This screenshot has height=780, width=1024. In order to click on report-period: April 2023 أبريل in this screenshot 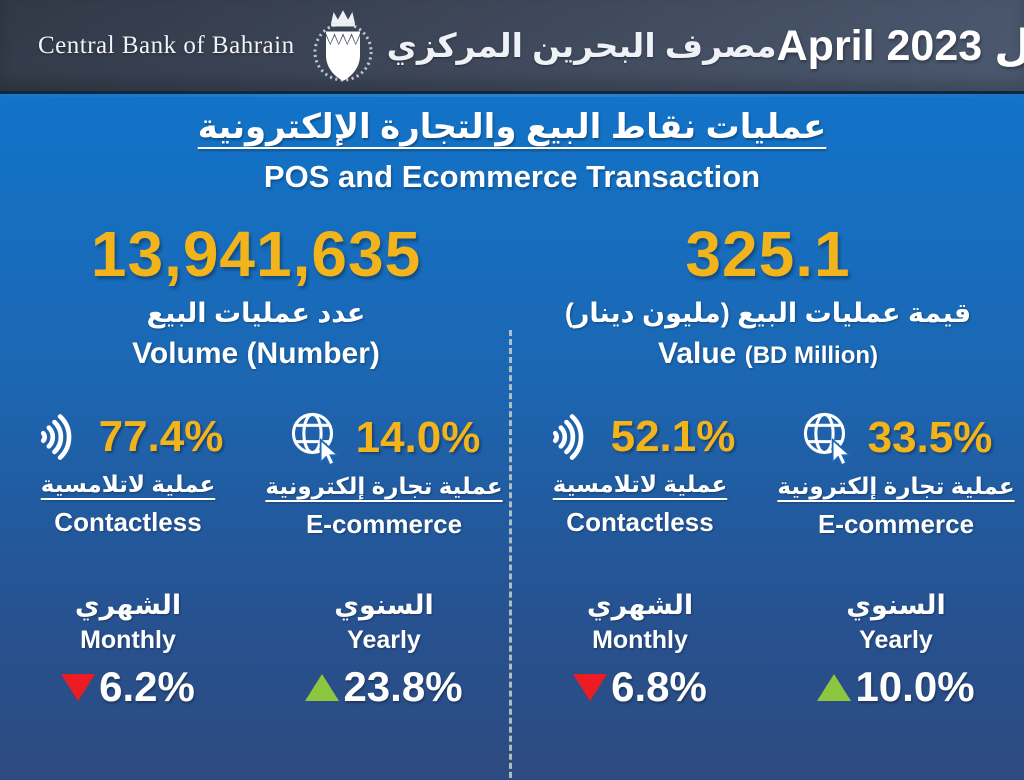, I will do `click(900, 46)`.